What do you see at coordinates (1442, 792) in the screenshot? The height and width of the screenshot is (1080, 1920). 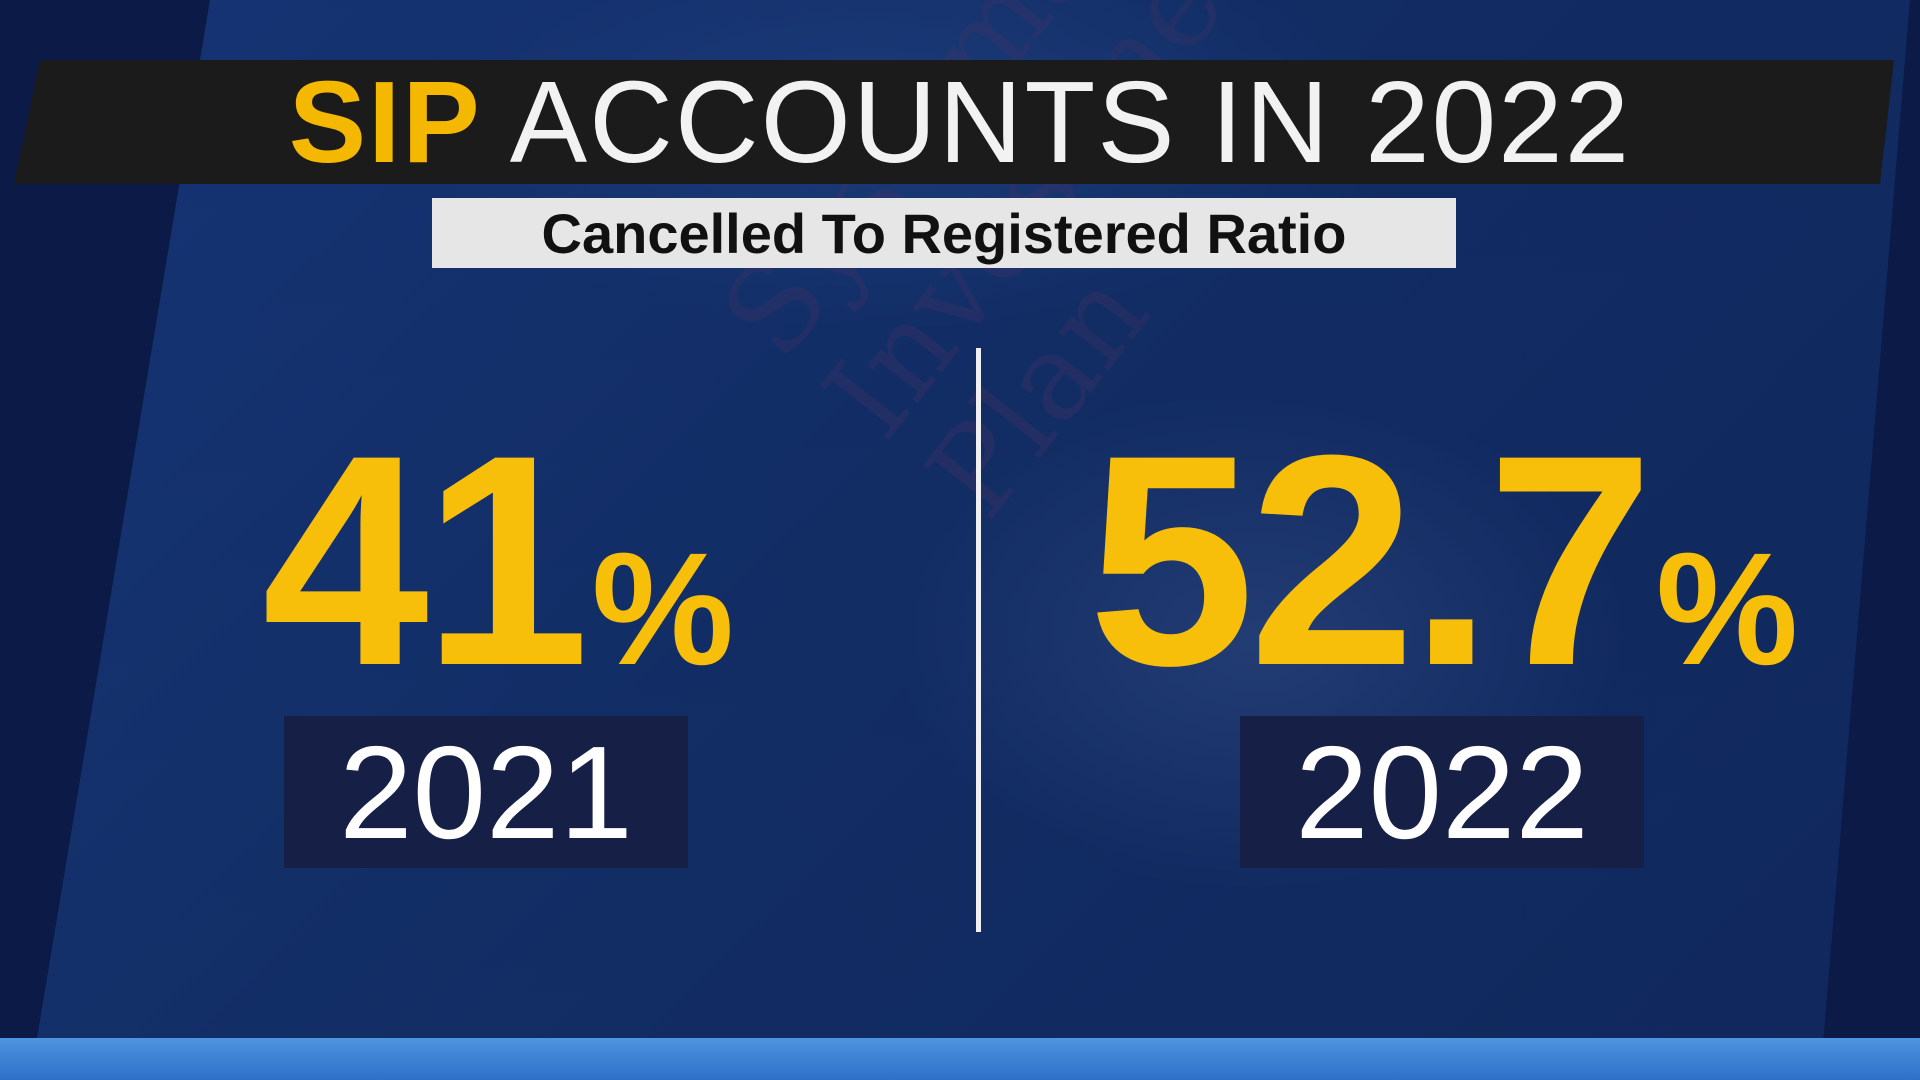 I see `year-label-2022: 2022` at bounding box center [1442, 792].